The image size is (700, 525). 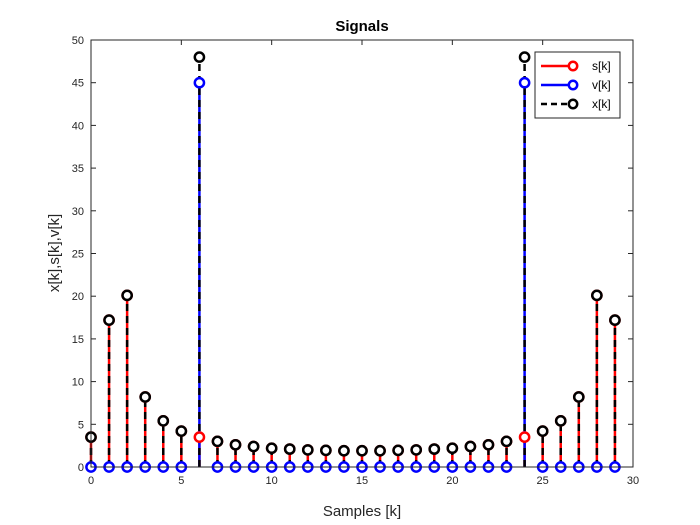 I want to click on x-tick-label: 30, so click(x=633, y=481).